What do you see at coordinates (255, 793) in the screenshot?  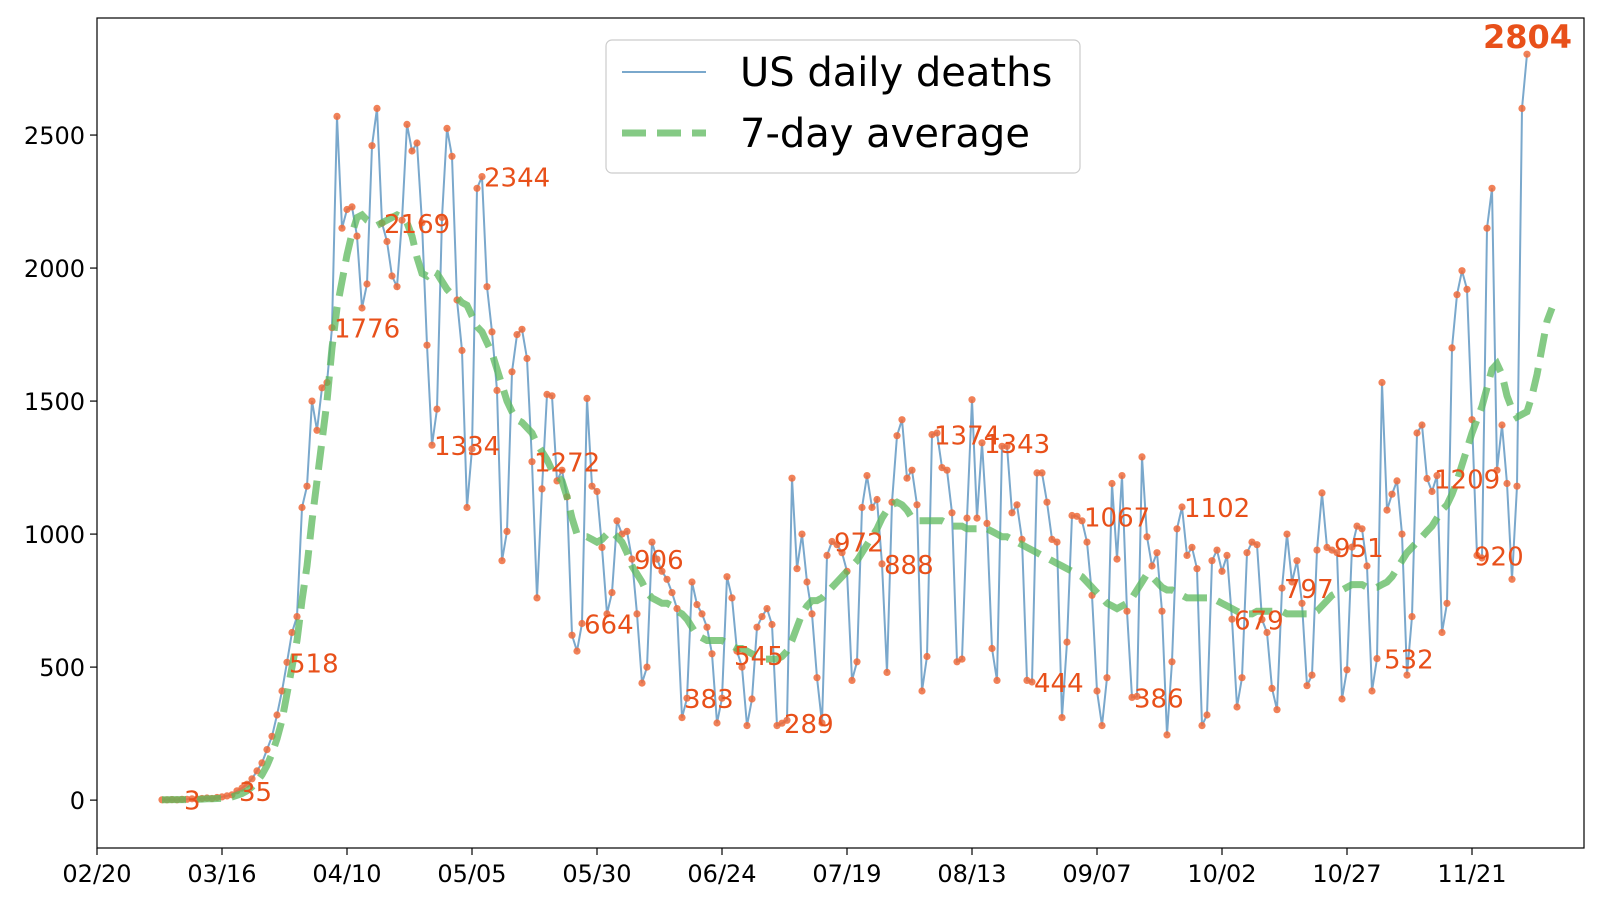 I see `annotation-label: 35` at bounding box center [255, 793].